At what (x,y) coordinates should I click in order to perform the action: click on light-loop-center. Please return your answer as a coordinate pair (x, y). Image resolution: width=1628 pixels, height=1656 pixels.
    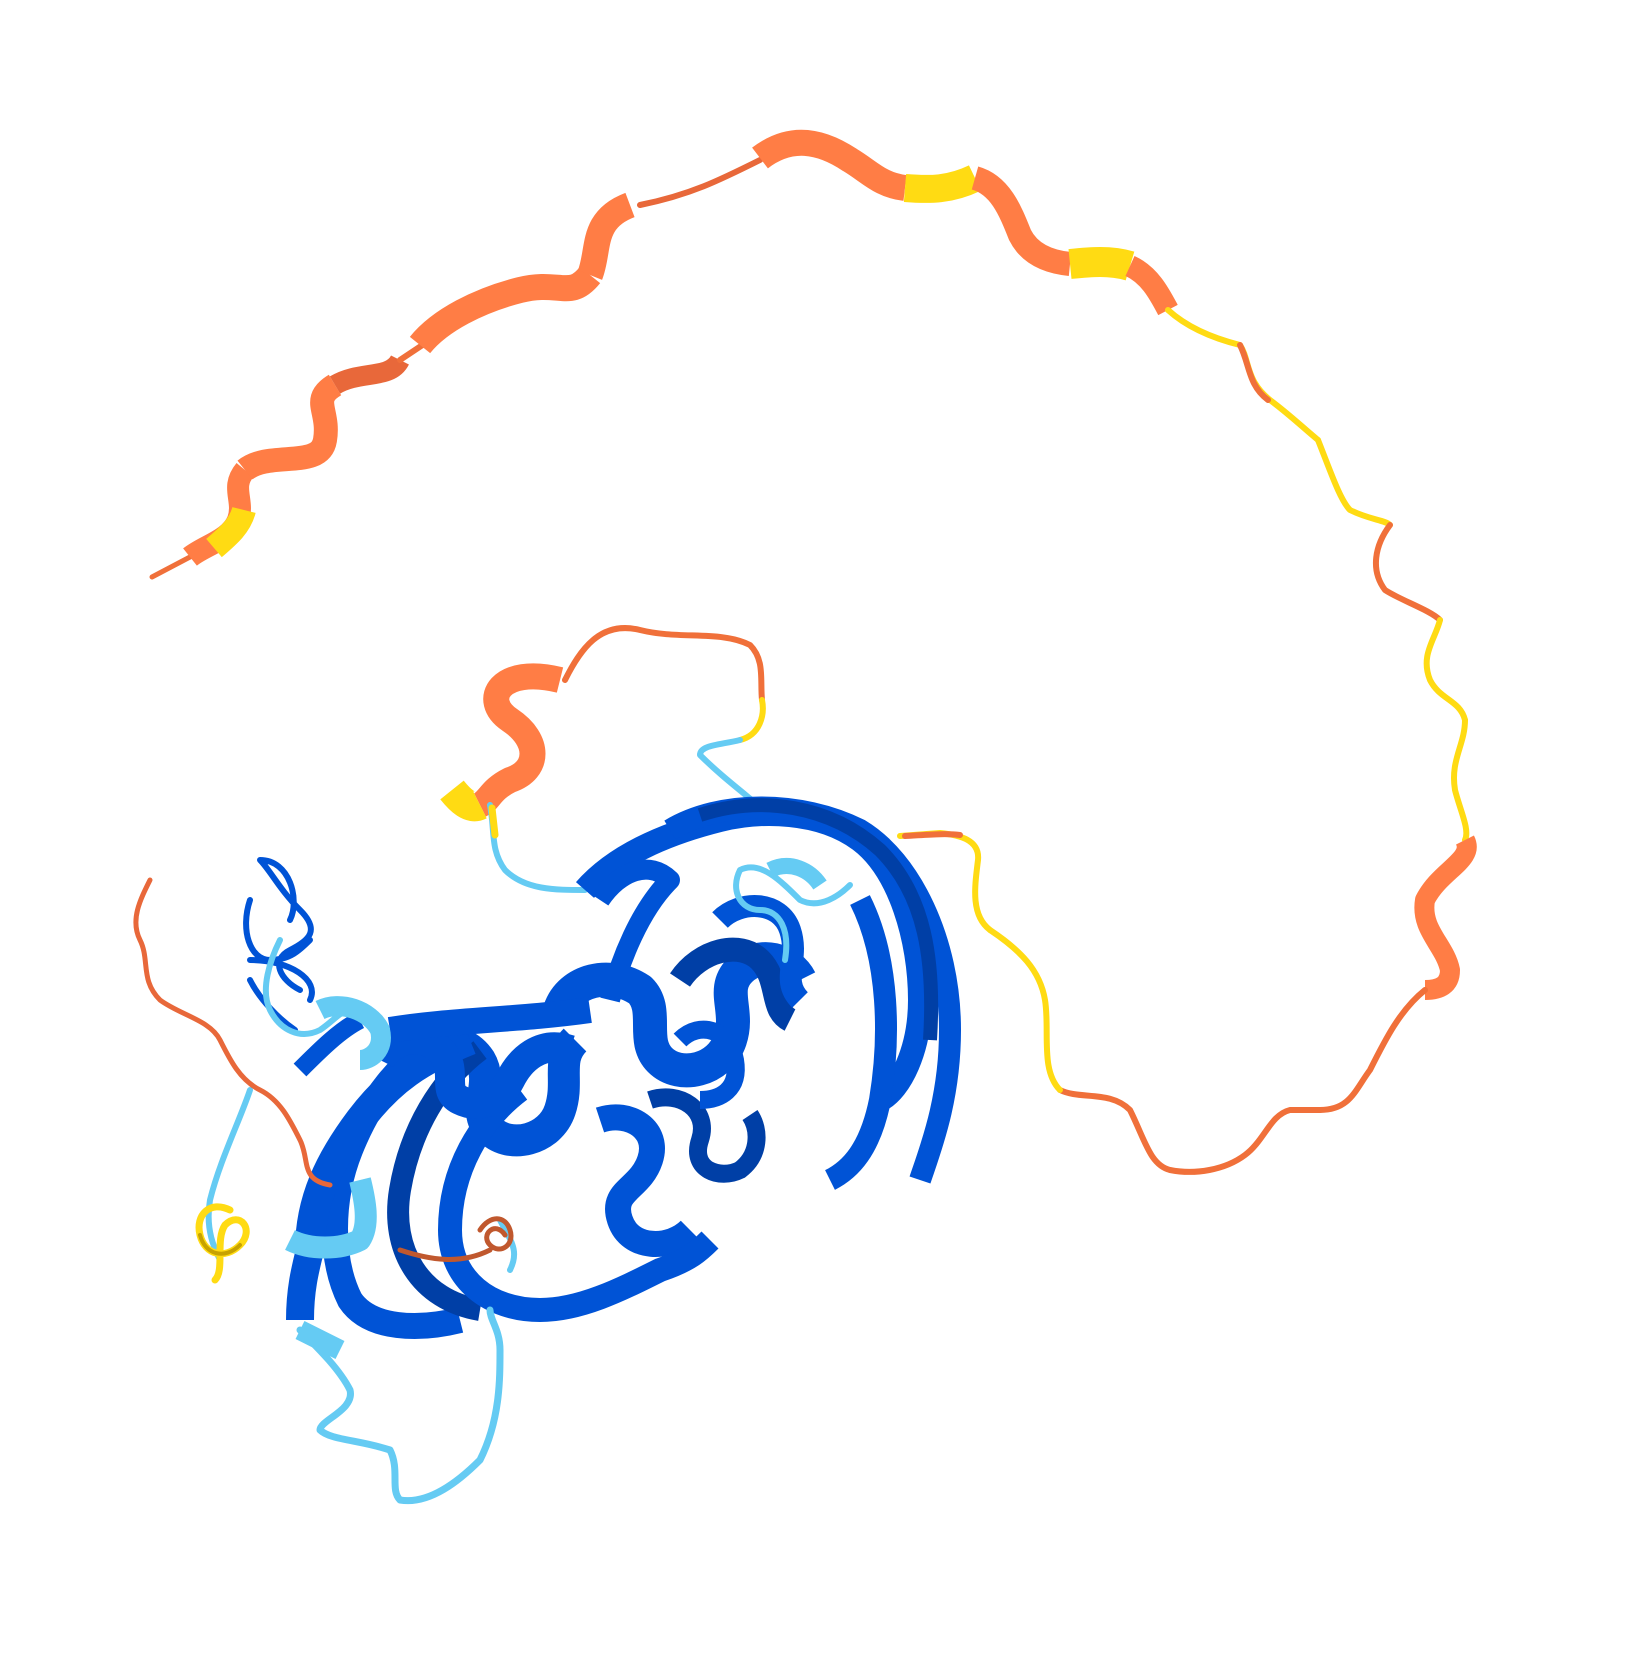
    Looking at the image, I should click on (507, 1245).